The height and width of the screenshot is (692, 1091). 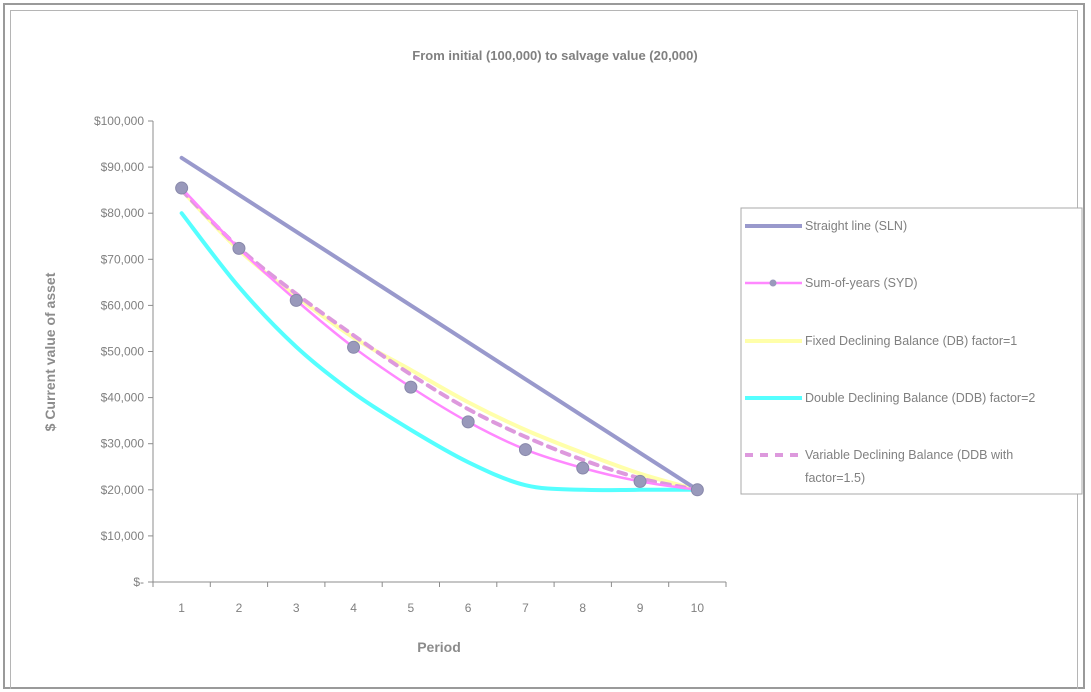 What do you see at coordinates (123, 536) in the screenshot?
I see `y-tick-label: $10,000` at bounding box center [123, 536].